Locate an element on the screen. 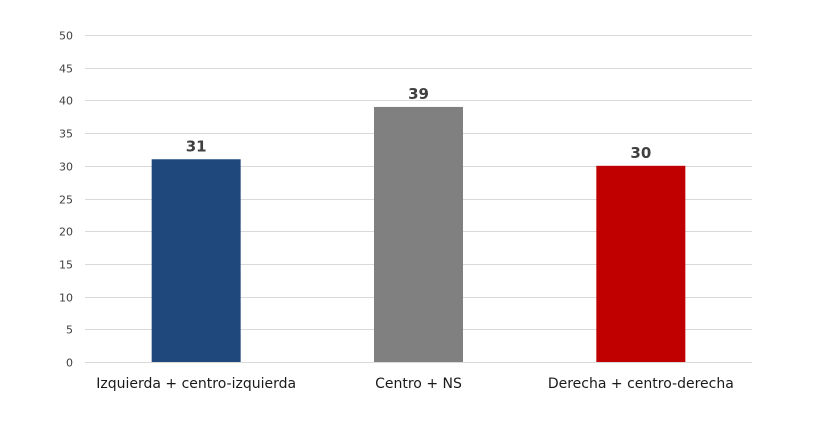 The image size is (813, 424). data-labels: 31 39 30 is located at coordinates (419, 123).